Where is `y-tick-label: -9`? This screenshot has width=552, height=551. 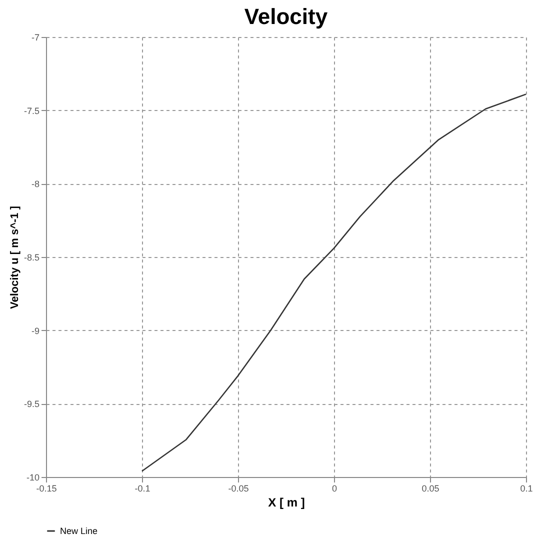
y-tick-label: -9 is located at coordinates (35, 331).